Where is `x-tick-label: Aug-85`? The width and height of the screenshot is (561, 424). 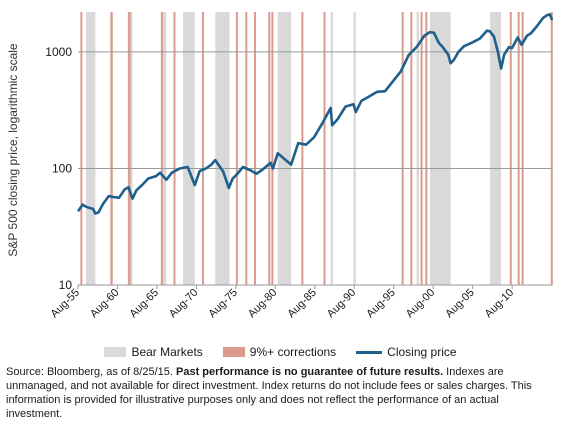
x-tick-label: Aug-85 is located at coordinates (302, 304).